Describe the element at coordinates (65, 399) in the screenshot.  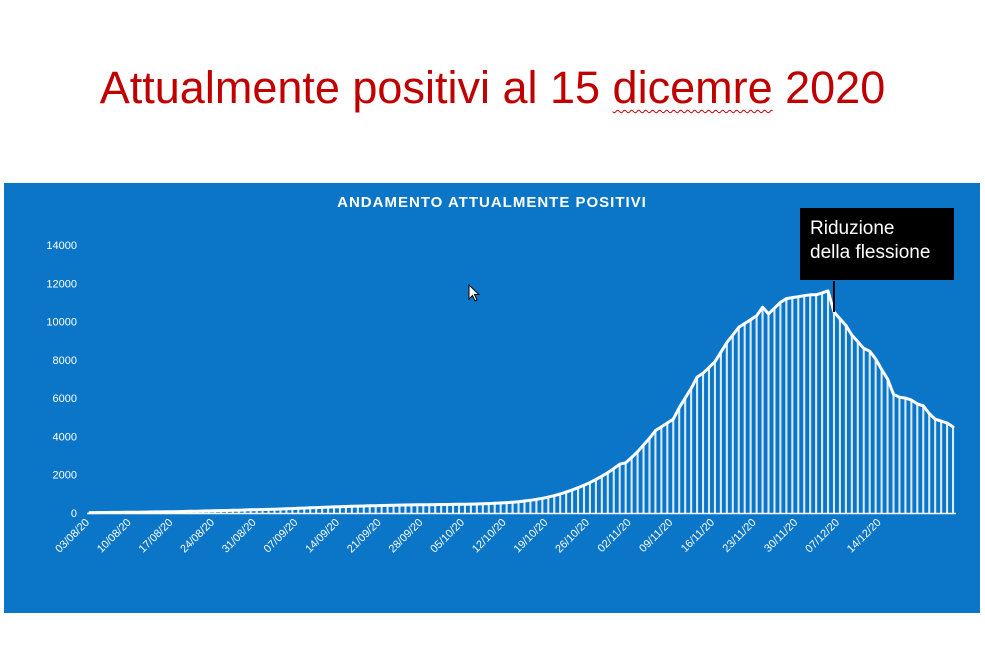
I see `y-tick-label: 6000` at that location.